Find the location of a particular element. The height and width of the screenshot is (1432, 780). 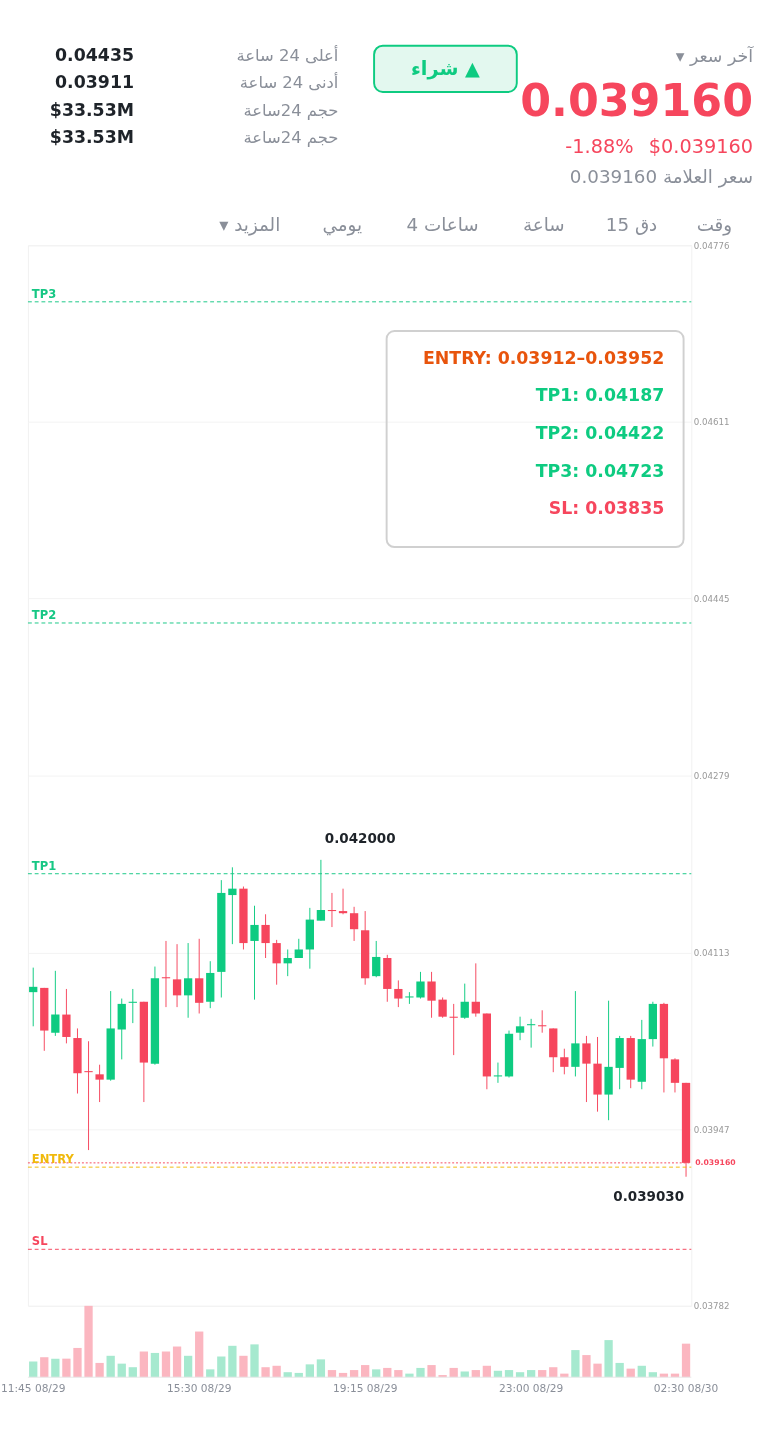

annotation: TP1: 0.04187 is located at coordinates (600, 395).